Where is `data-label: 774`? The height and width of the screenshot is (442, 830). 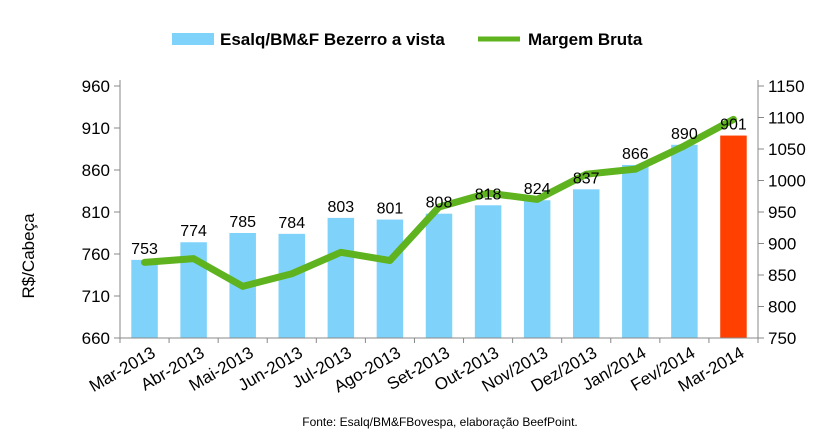
data-label: 774 is located at coordinates (193, 231).